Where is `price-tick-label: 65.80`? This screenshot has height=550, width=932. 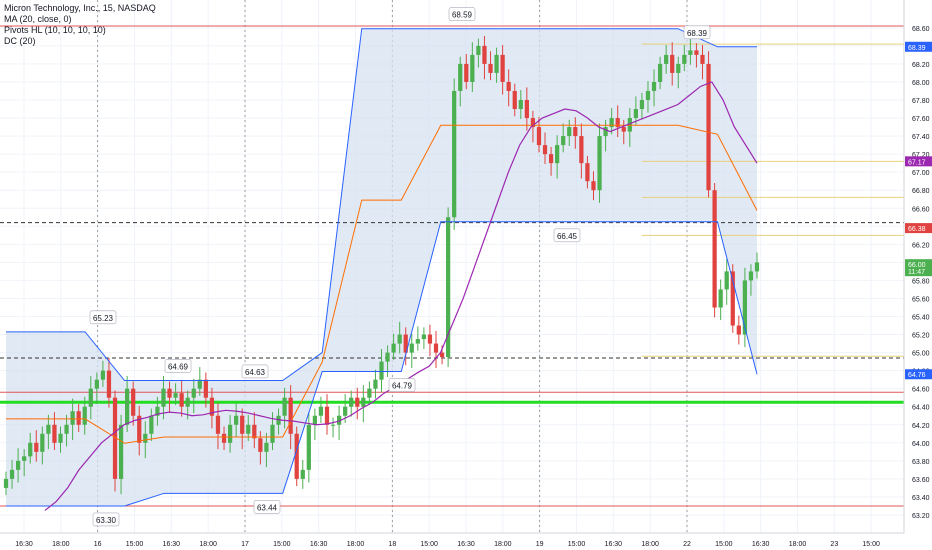 price-tick-label: 65.80 is located at coordinates (921, 281).